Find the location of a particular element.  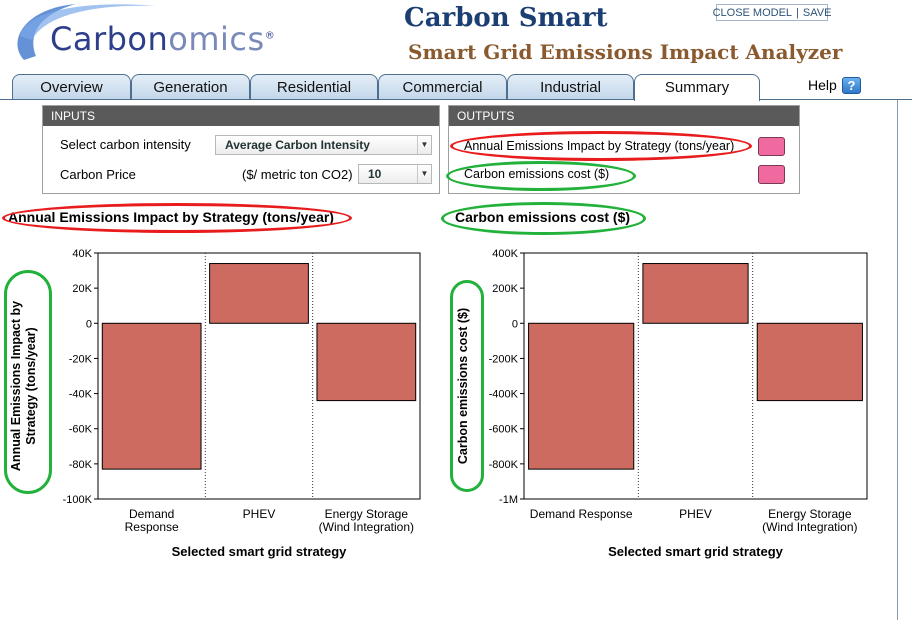

top-links: CLOSE MODEL | SAVE is located at coordinates (771, 12).